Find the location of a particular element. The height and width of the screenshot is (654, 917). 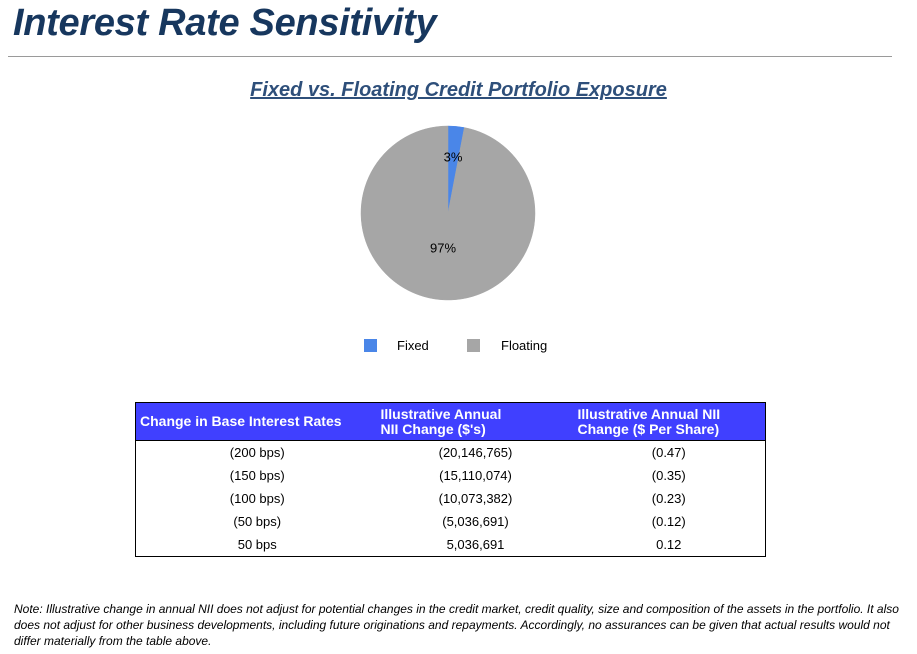

pie-chart: 3% 97% is located at coordinates (448, 213).